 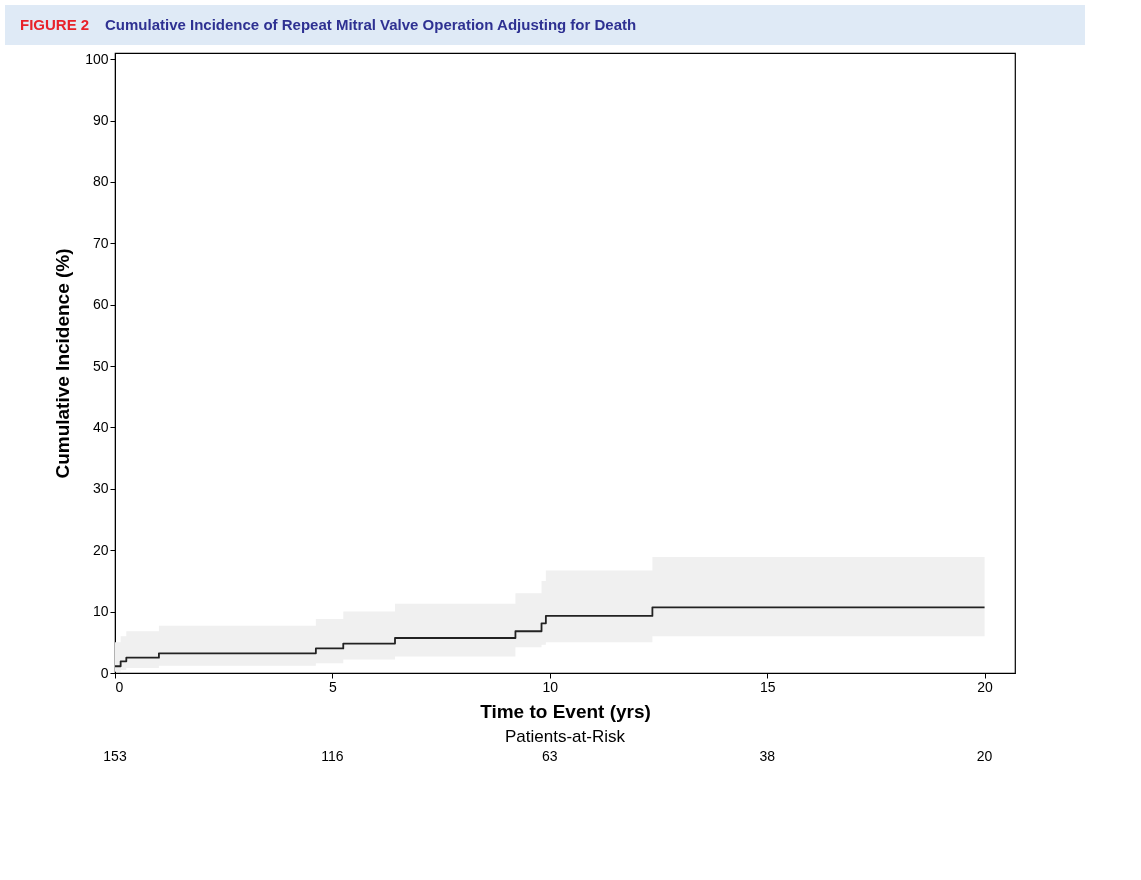 I want to click on y-tick-label: 60, so click(x=100, y=304).